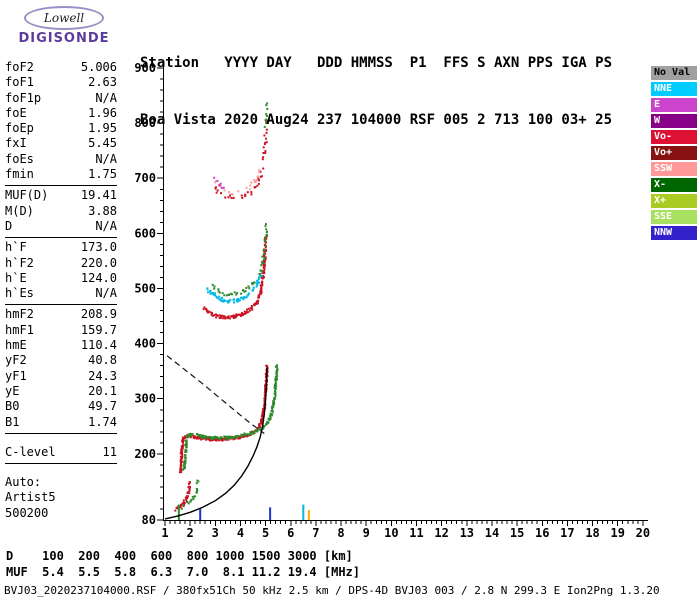  I want to click on param-label: yF2, so click(16, 360).